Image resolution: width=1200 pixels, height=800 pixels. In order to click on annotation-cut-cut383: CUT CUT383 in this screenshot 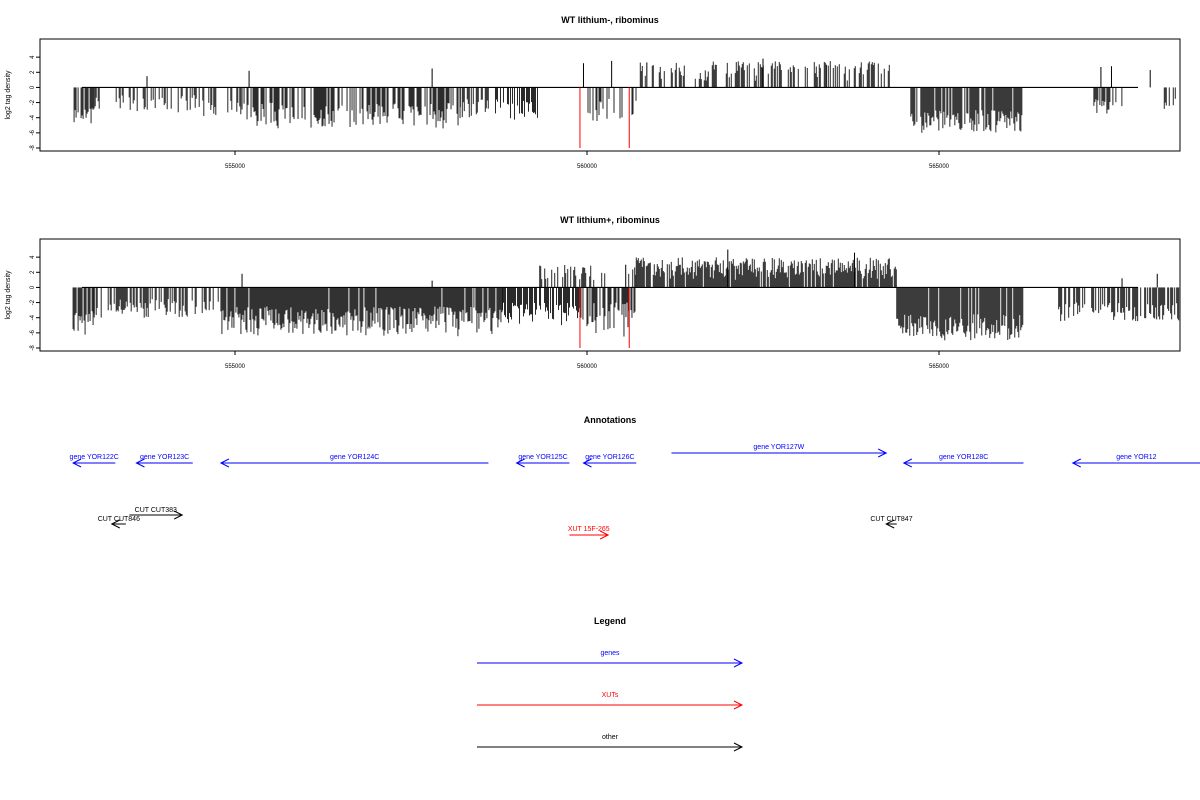, I will do `click(156, 513)`.